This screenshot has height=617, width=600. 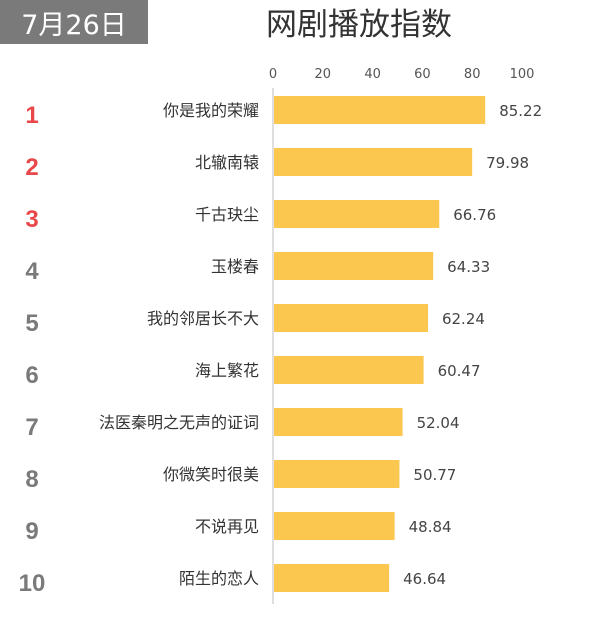 I want to click on x-tick-label: 80, so click(x=472, y=74).